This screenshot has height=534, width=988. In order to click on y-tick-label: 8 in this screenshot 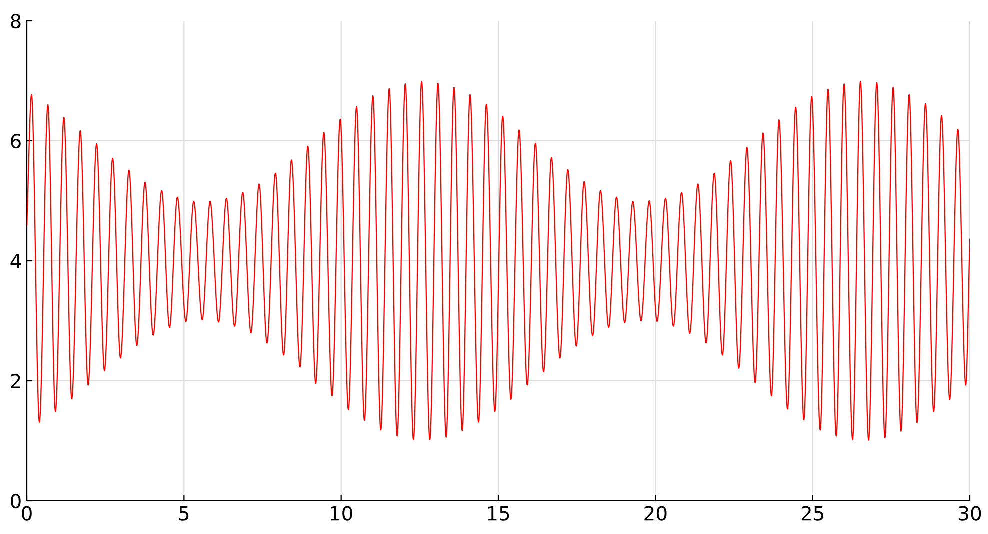, I will do `click(16, 21)`.